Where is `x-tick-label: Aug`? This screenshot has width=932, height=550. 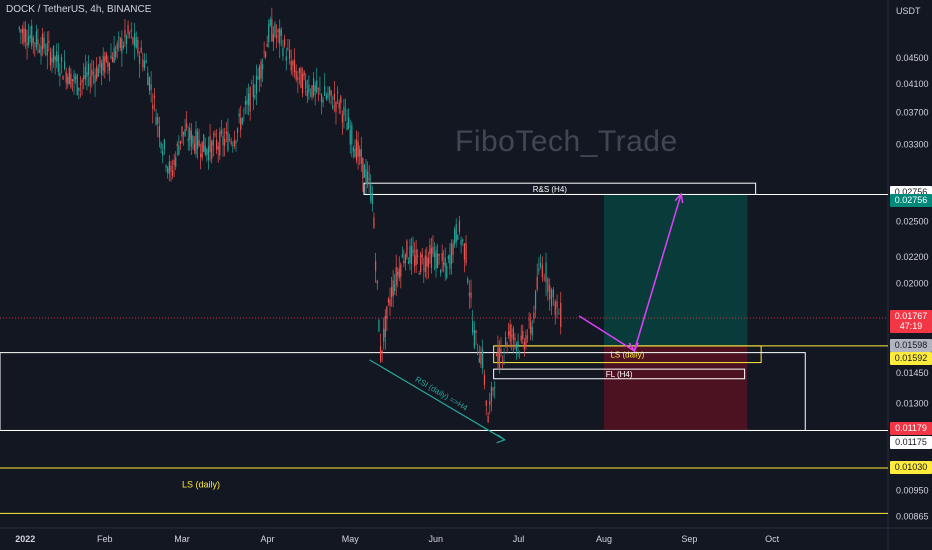 x-tick-label: Aug is located at coordinates (604, 539).